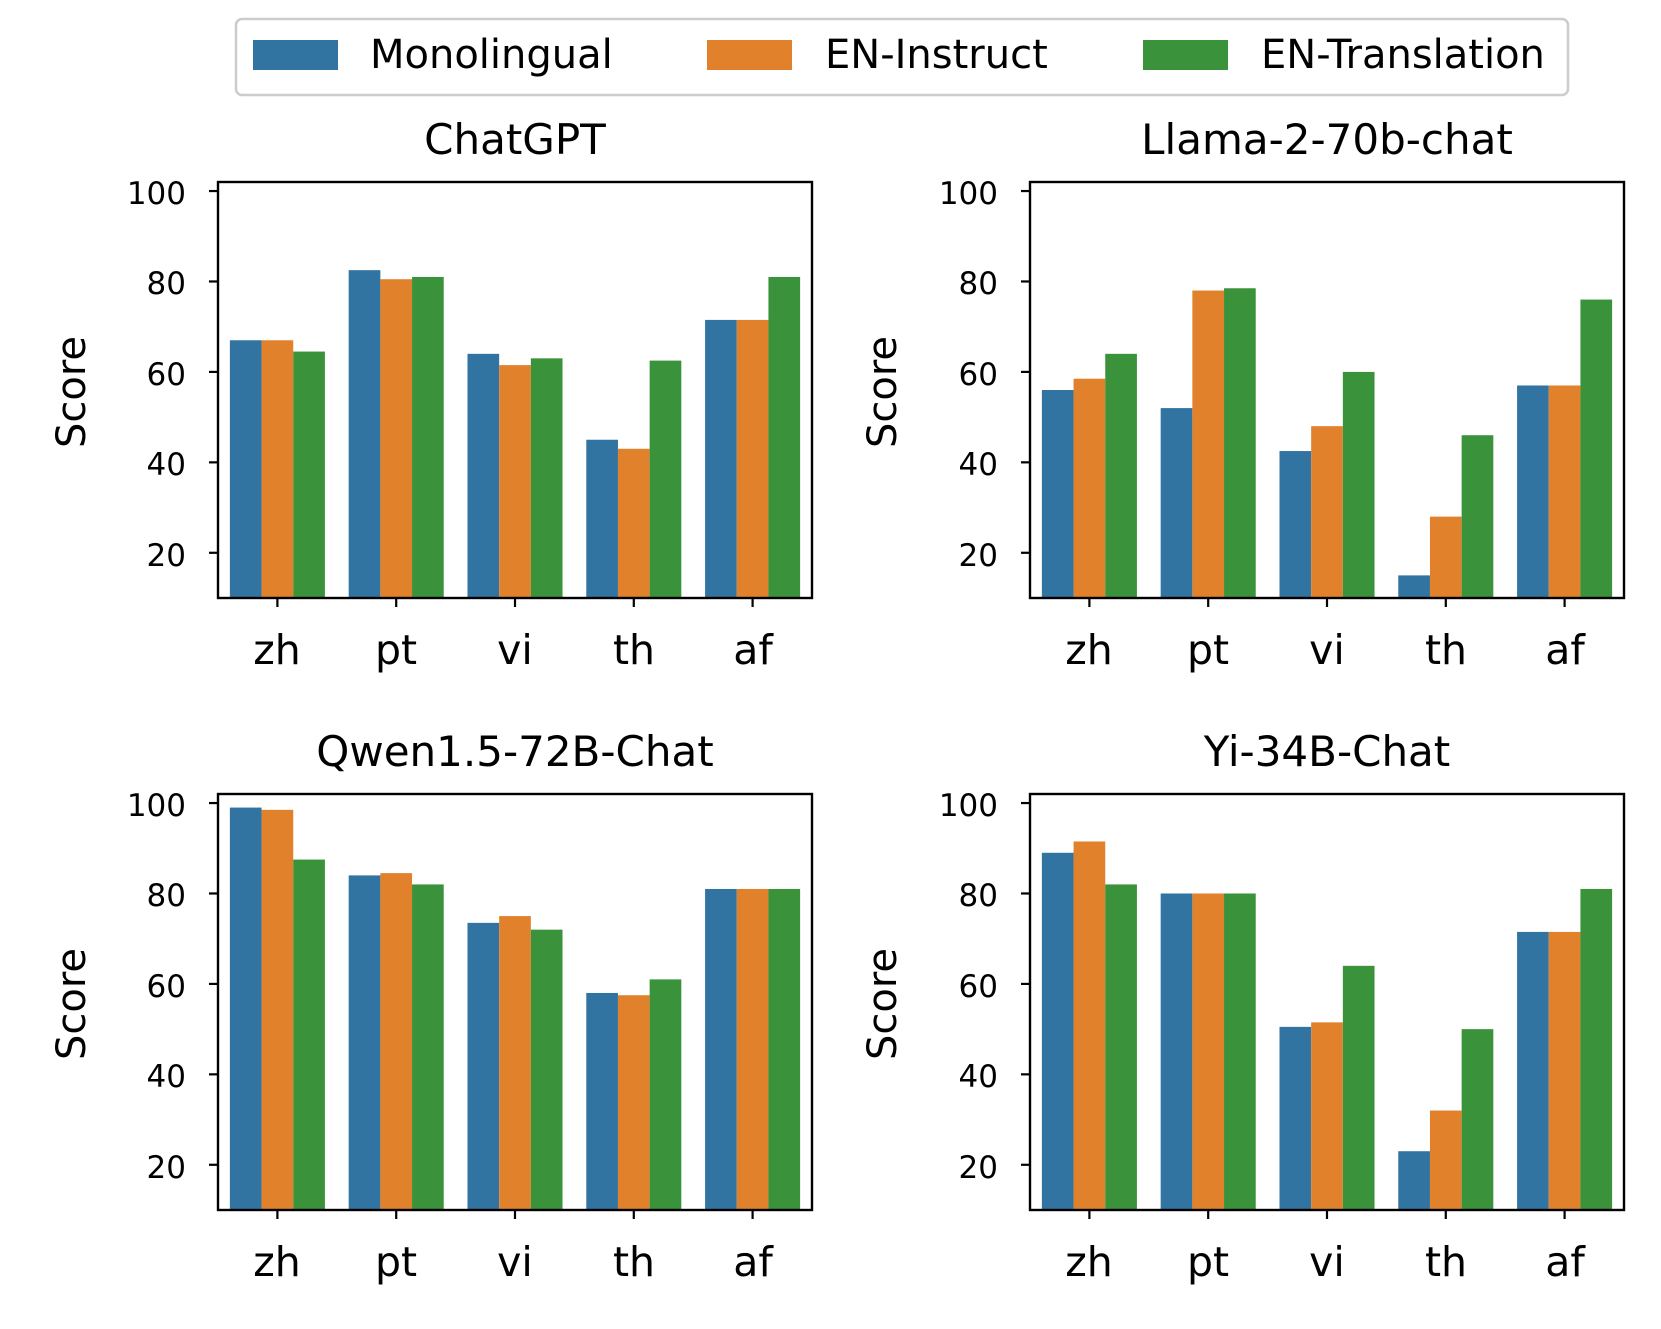  Describe the element at coordinates (978, 1168) in the screenshot. I see `y-tick-label: 20` at that location.